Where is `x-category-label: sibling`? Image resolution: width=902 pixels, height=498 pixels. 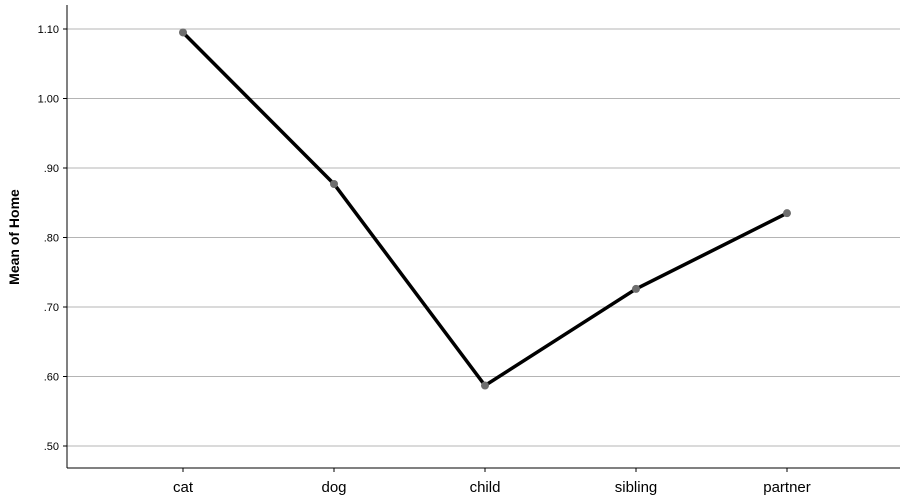
x-category-label: sibling is located at coordinates (636, 487).